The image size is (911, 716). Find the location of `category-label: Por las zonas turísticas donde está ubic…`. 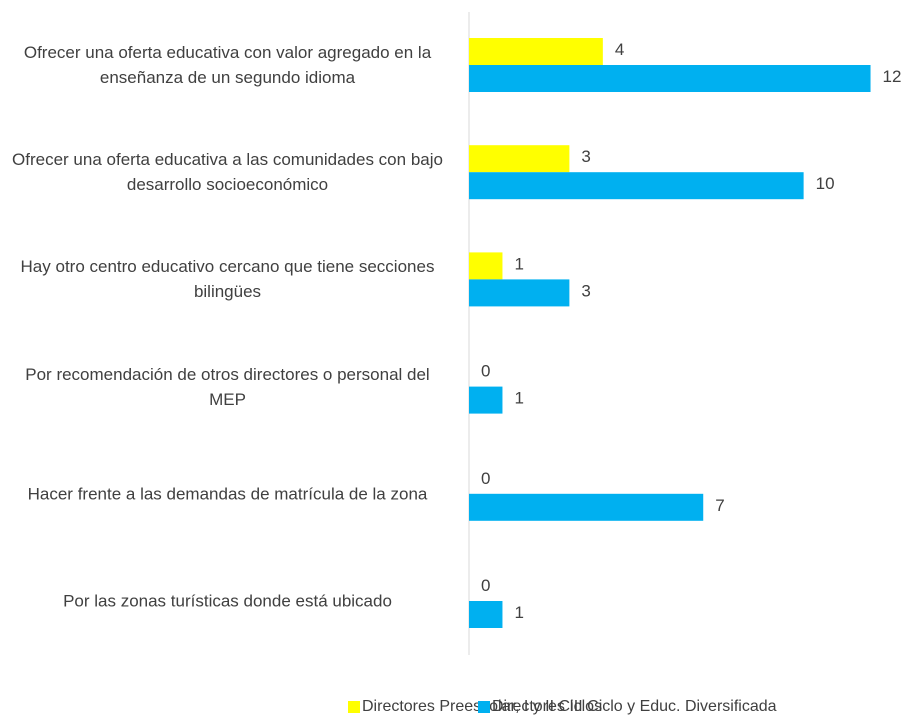

category-label: Por las zonas turísticas donde está ubic… is located at coordinates (227, 601).